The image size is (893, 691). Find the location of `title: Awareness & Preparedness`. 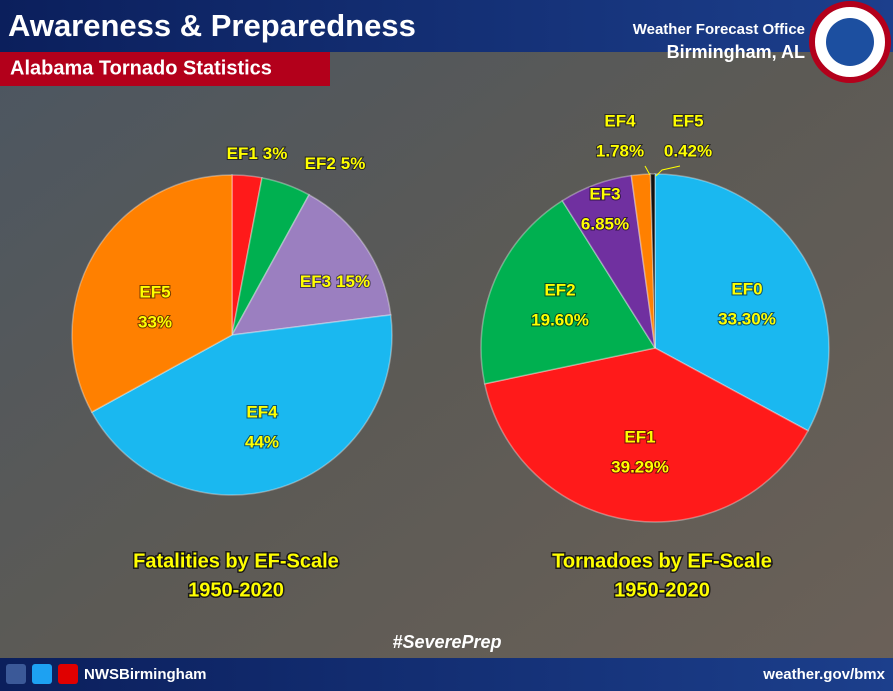

title: Awareness & Preparedness is located at coordinates (212, 25).